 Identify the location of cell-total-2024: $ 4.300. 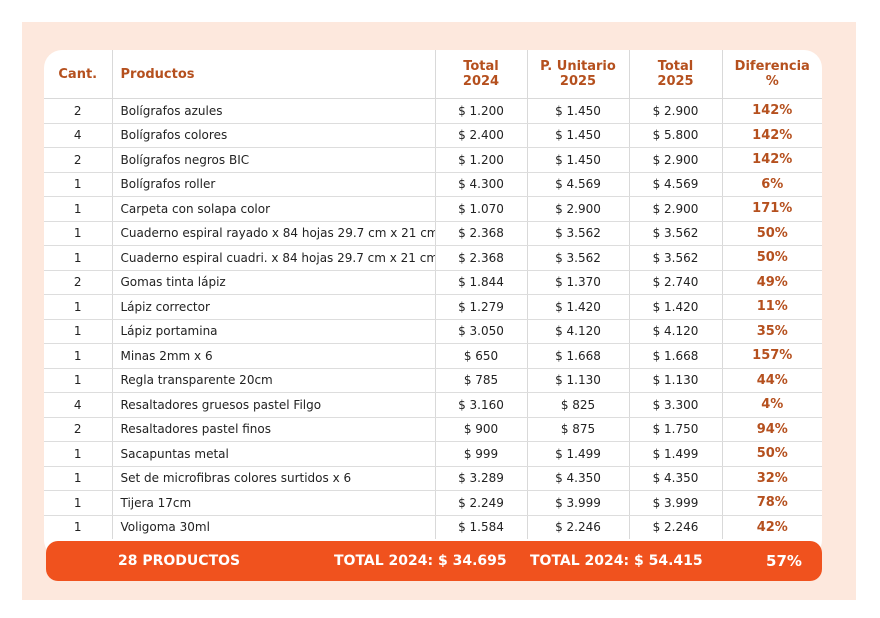
(480, 184).